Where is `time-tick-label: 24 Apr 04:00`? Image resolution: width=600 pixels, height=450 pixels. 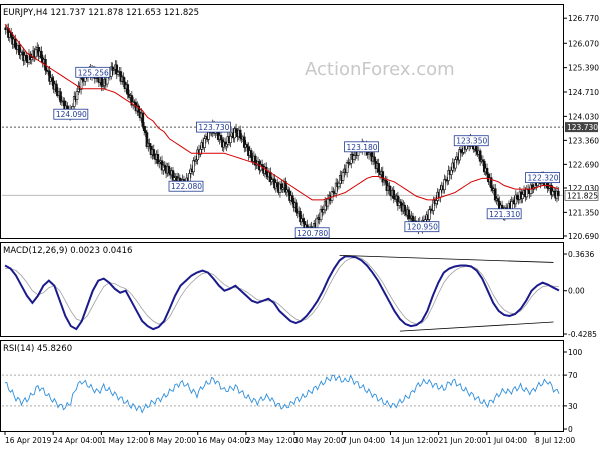 time-tick-label: 24 Apr 04:00 is located at coordinates (77, 440).